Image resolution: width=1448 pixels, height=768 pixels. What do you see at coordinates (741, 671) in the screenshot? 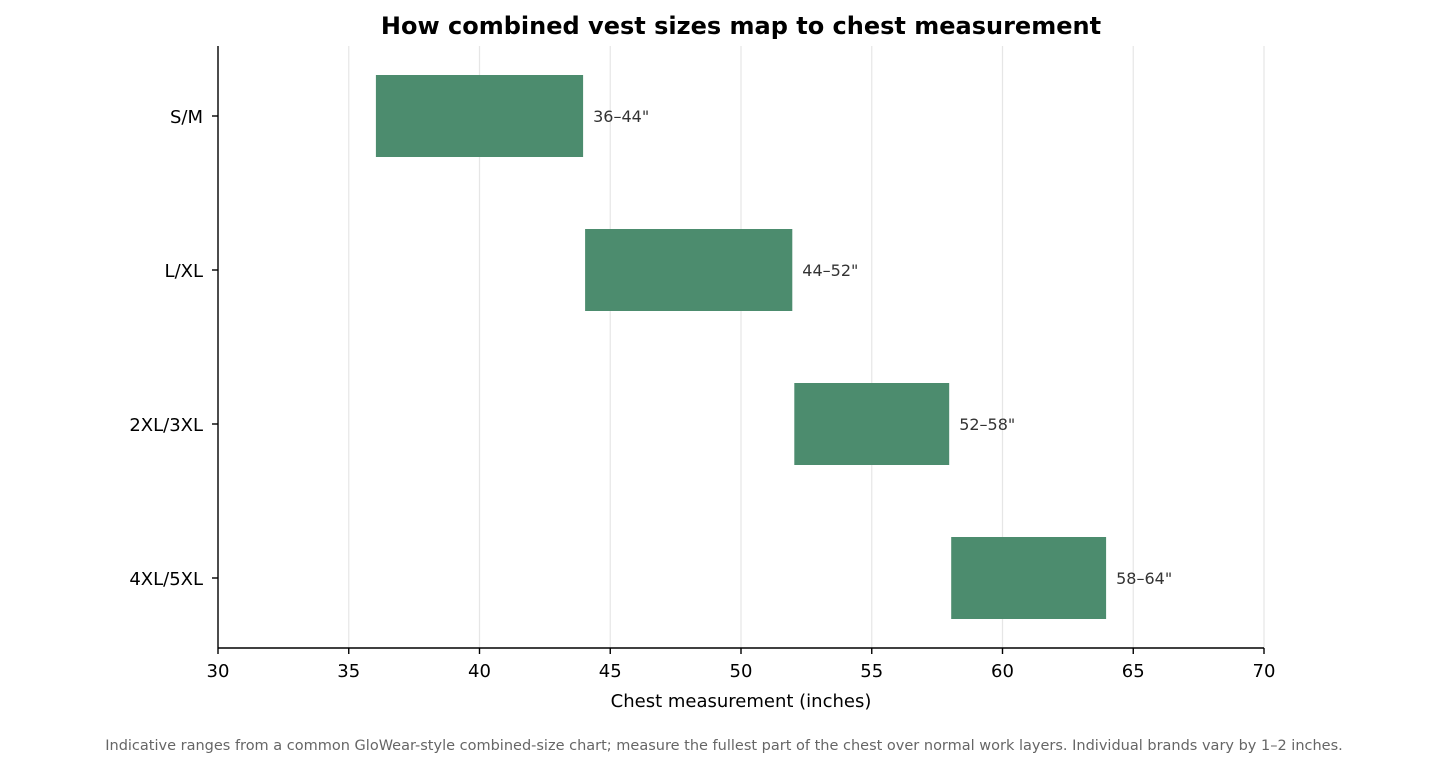
I see `x-tick-label-4: 50` at bounding box center [741, 671].